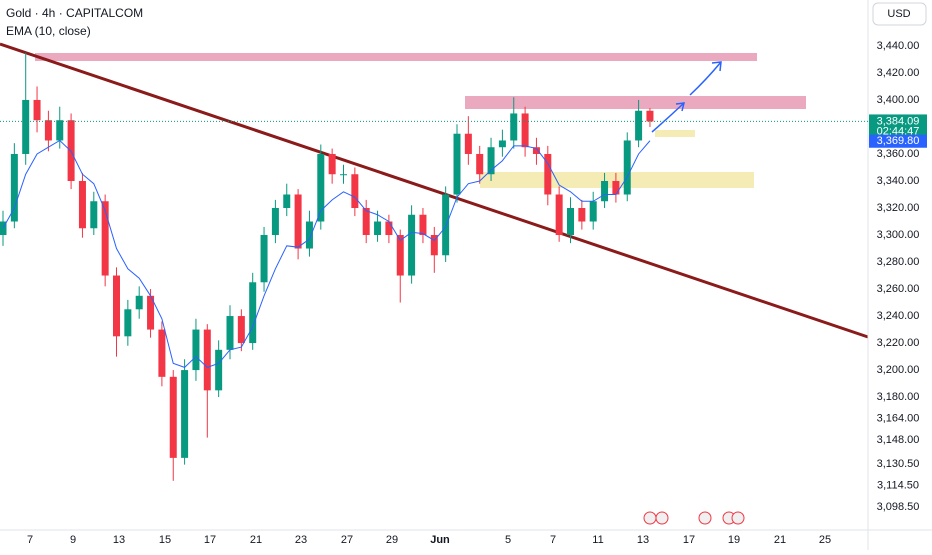  I want to click on indicator-label: EMA (10, close), so click(48, 31).